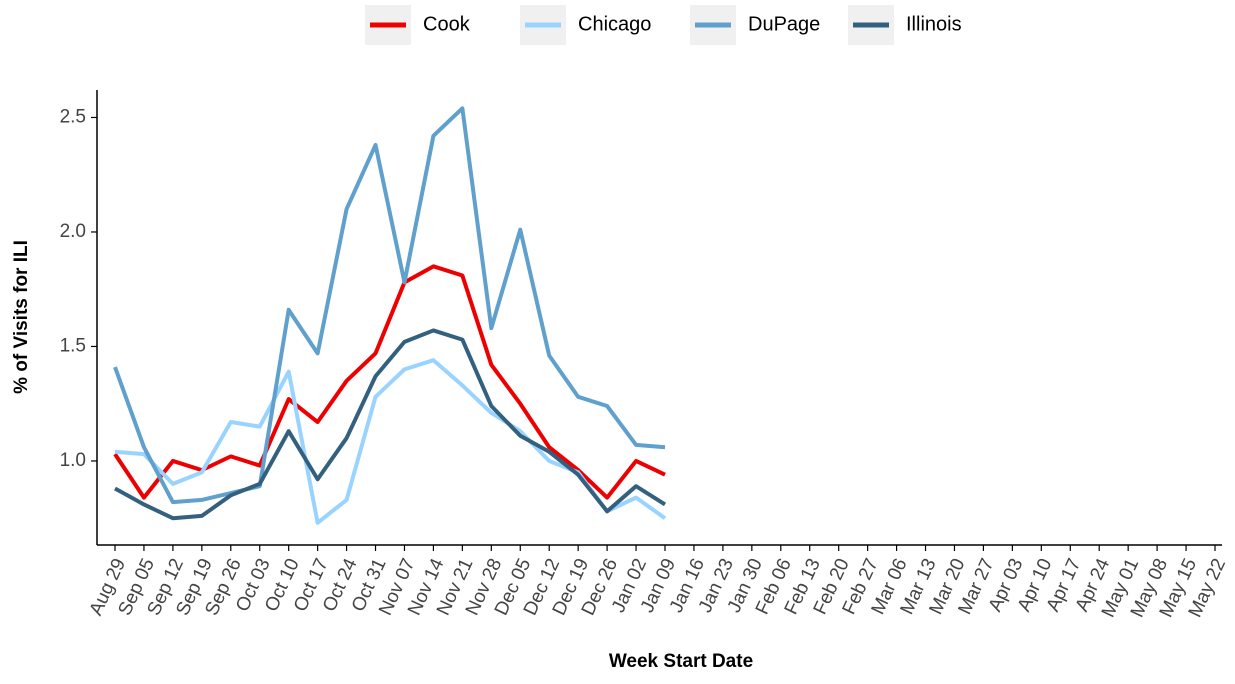 The width and height of the screenshot is (1235, 684). What do you see at coordinates (21, 317) in the screenshot?
I see `y-axis-title: % of Visits for ILI` at bounding box center [21, 317].